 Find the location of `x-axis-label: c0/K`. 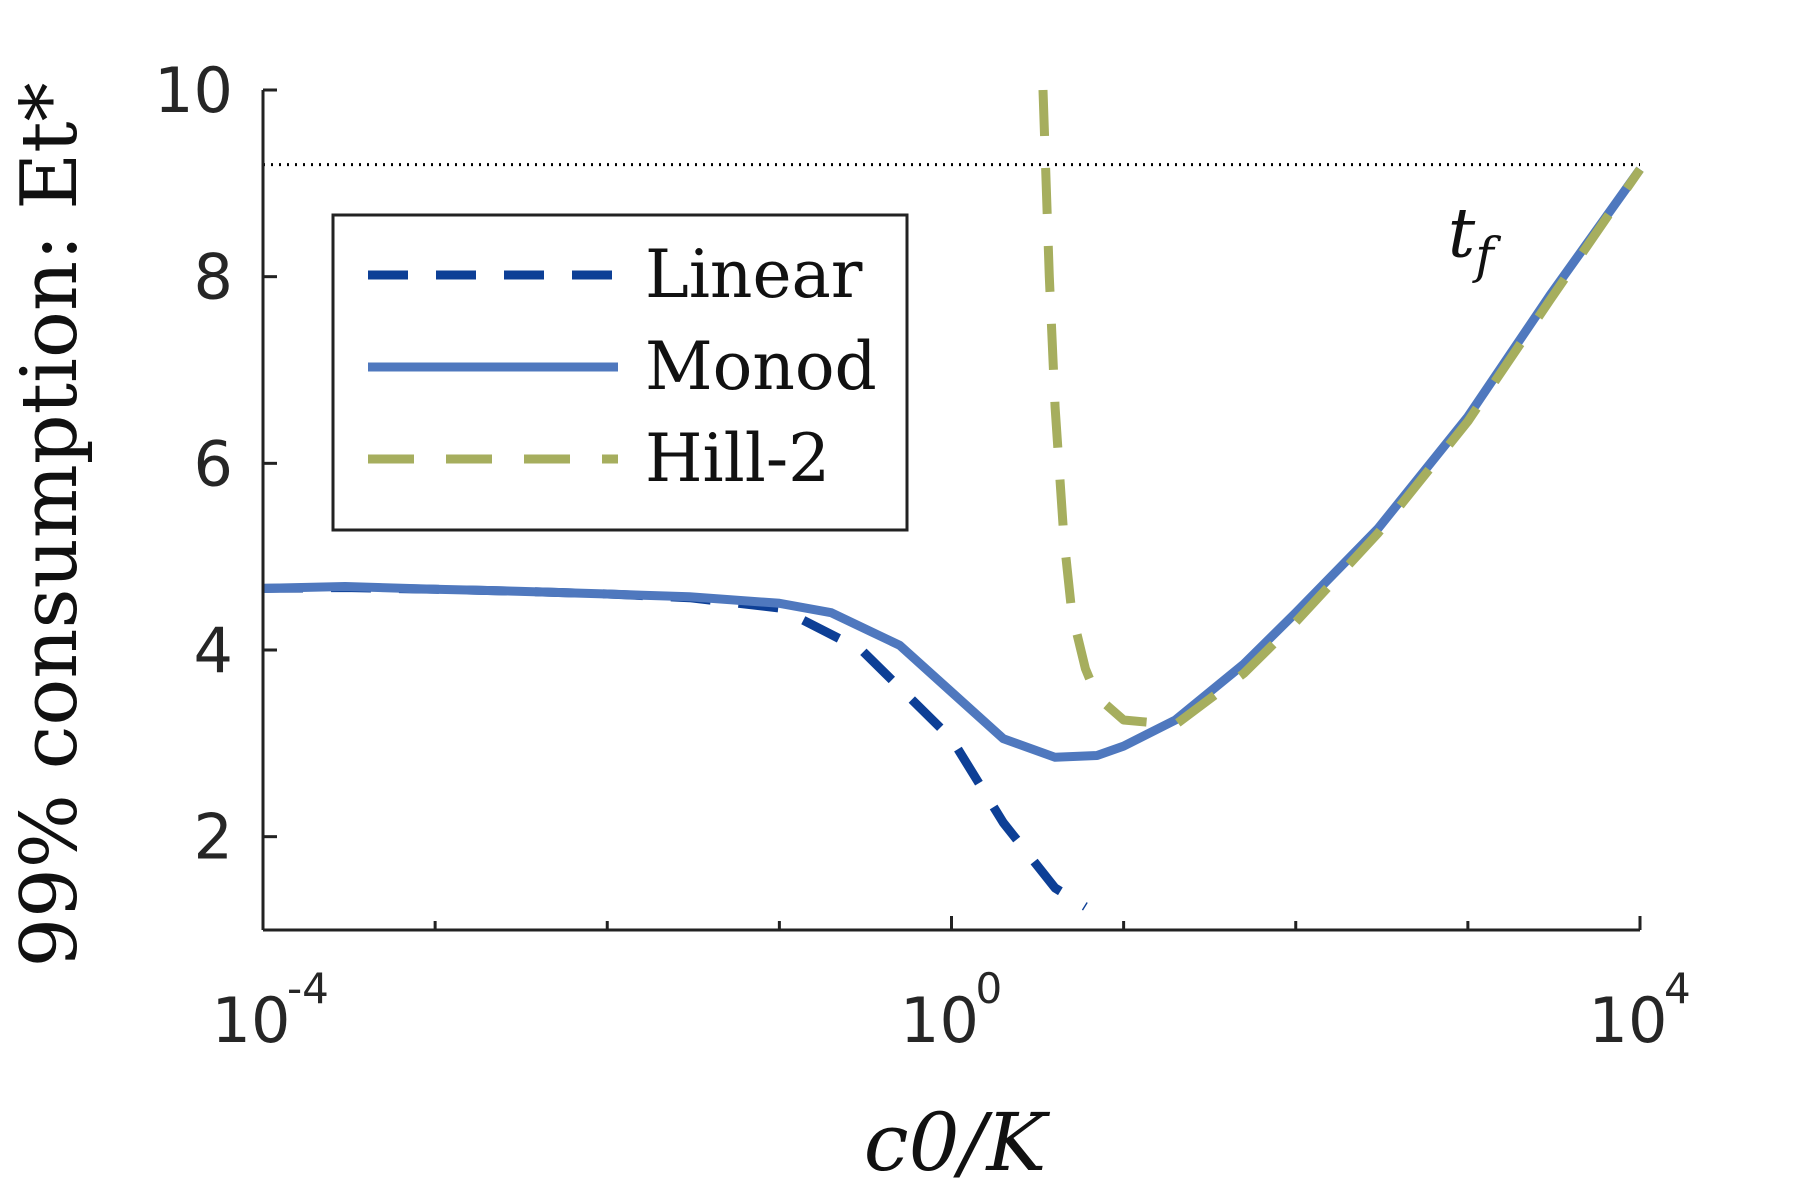

x-axis-label: c0/K is located at coordinates (957, 1142).